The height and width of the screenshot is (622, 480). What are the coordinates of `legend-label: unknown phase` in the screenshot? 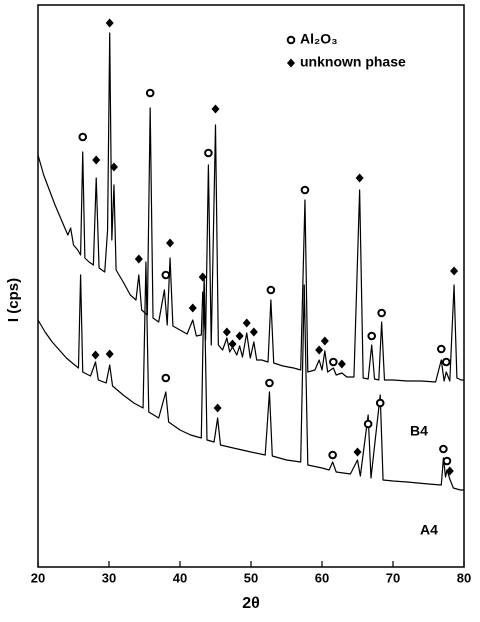 It's located at (353, 62).